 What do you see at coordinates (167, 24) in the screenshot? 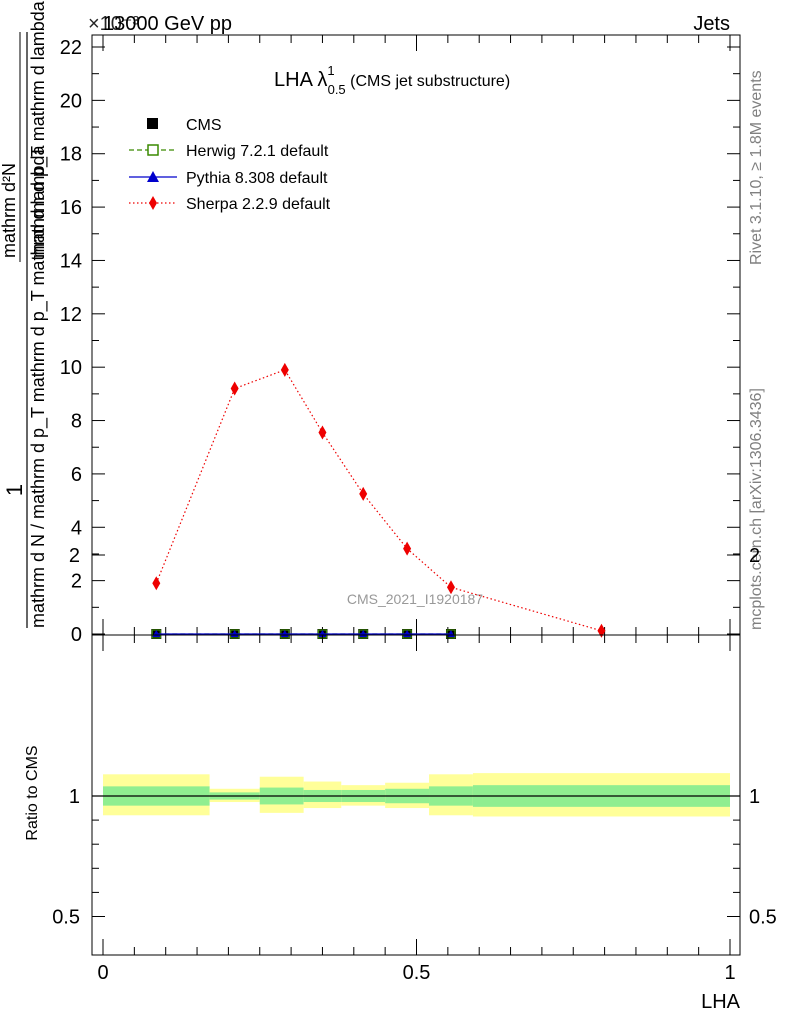
I see `header-left-title: 13000 GeV pp` at bounding box center [167, 24].